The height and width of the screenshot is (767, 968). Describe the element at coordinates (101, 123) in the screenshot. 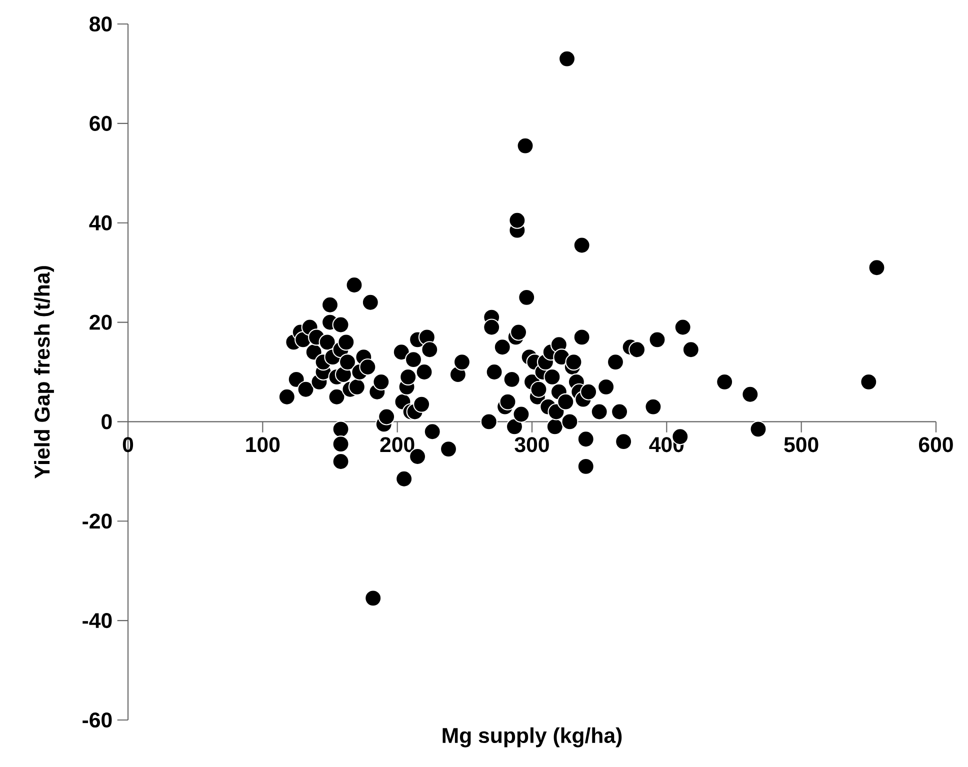

I see `y-tick-label: 60` at that location.